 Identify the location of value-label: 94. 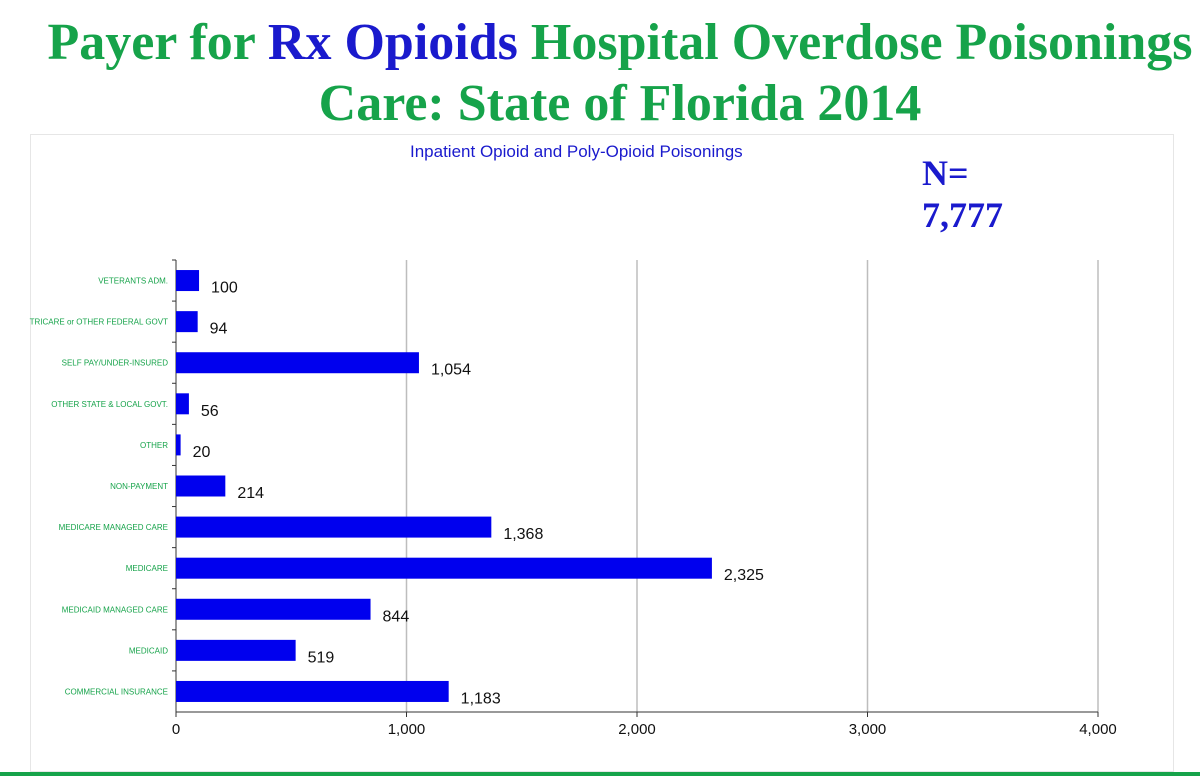
(219, 329).